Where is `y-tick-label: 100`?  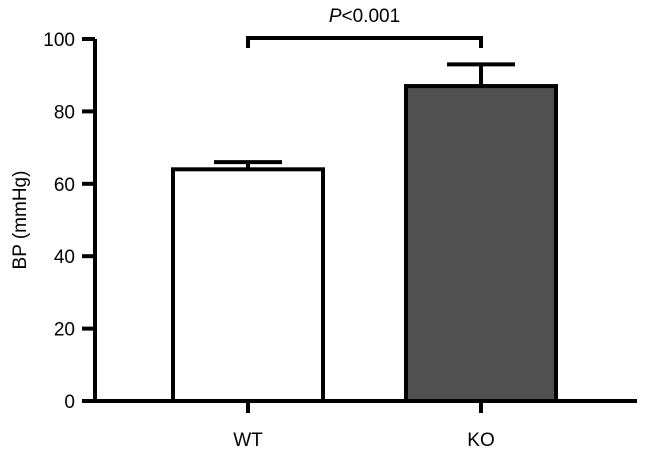
y-tick-label: 100 is located at coordinates (59, 40).